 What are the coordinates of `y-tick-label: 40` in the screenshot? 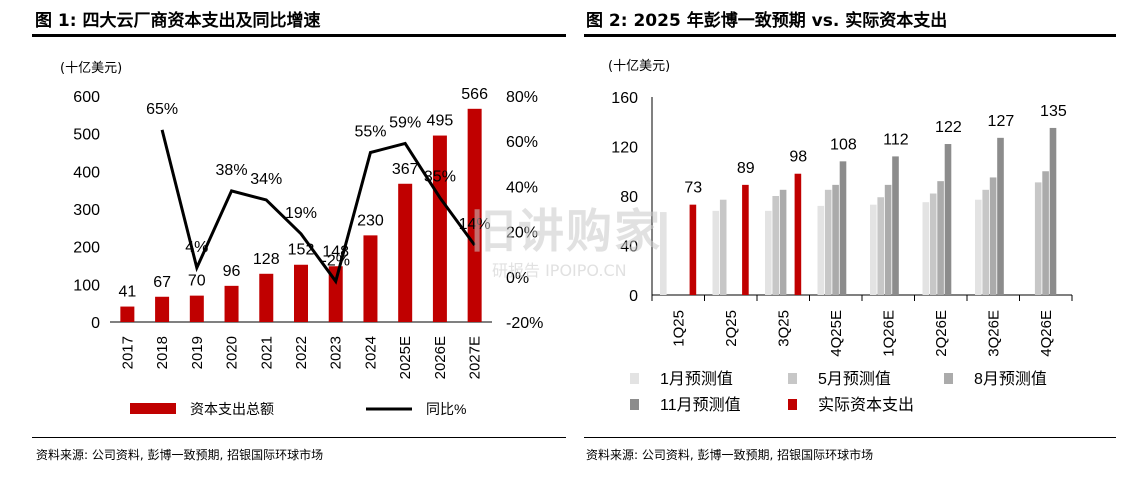 It's located at (629, 247).